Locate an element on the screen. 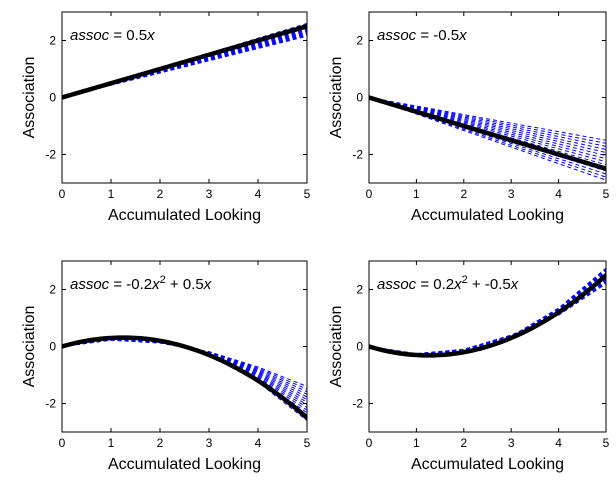  equation-annotation: assoc = 0.5x is located at coordinates (112, 35).